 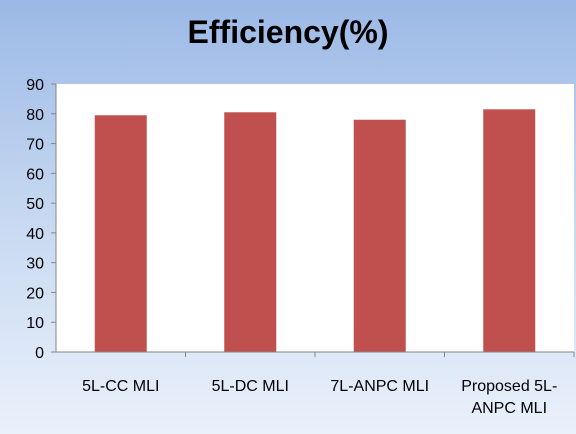 What do you see at coordinates (35, 115) in the screenshot?
I see `y-tick-label: 80` at bounding box center [35, 115].